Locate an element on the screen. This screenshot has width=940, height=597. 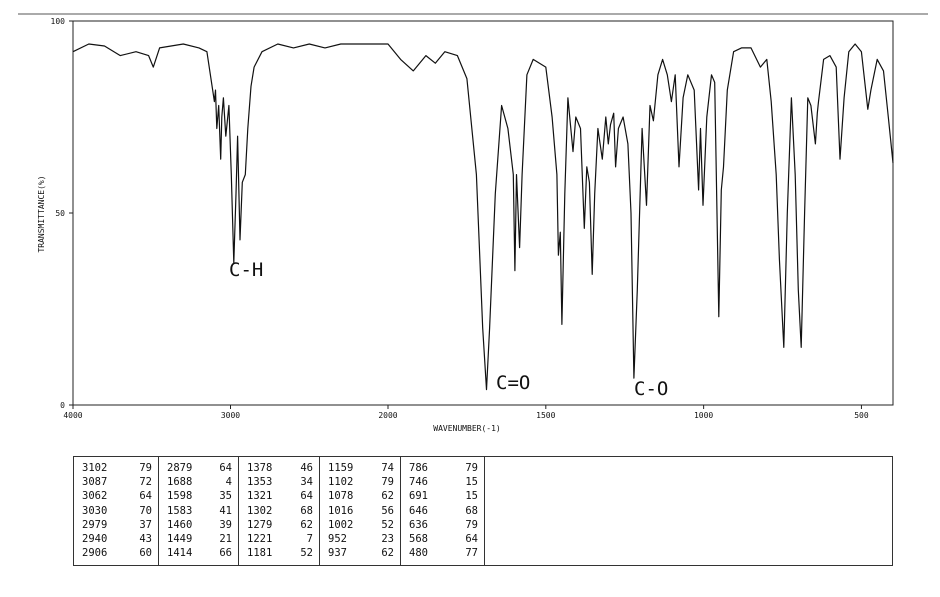
peak-transmittance: 4 is located at coordinates (228, 482).